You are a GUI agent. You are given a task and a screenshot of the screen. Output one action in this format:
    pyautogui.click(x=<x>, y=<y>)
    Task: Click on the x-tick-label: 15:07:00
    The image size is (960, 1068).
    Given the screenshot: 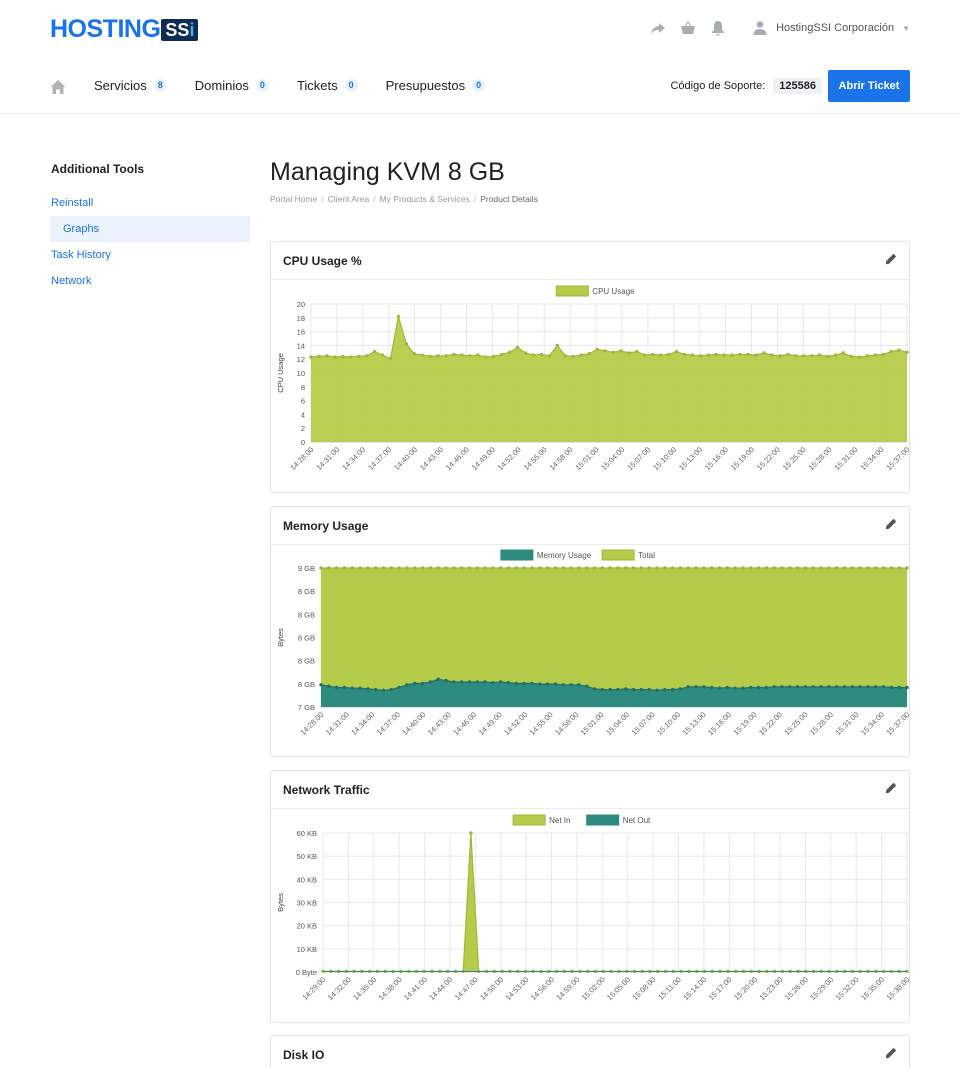 What is the action you would take?
    pyautogui.click(x=643, y=723)
    